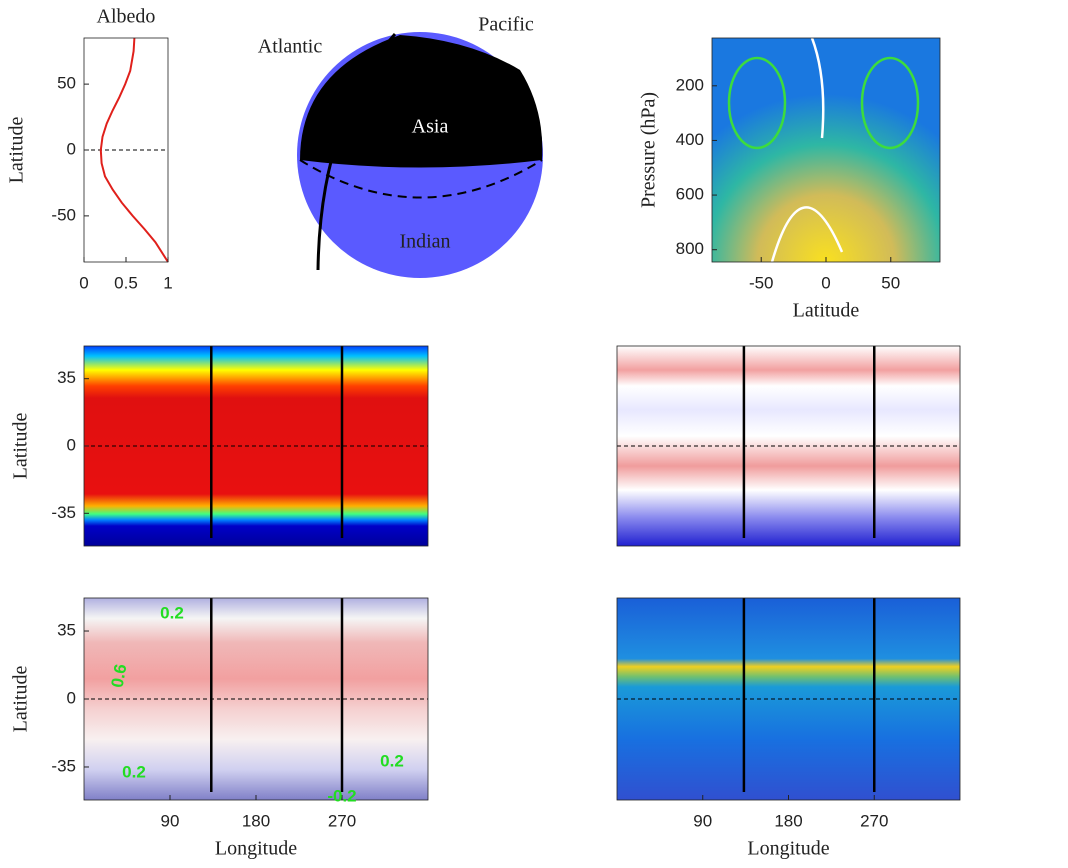 Image resolution: width=1068 pixels, height=868 pixels. I want to click on albedo-line, so click(134, 150).